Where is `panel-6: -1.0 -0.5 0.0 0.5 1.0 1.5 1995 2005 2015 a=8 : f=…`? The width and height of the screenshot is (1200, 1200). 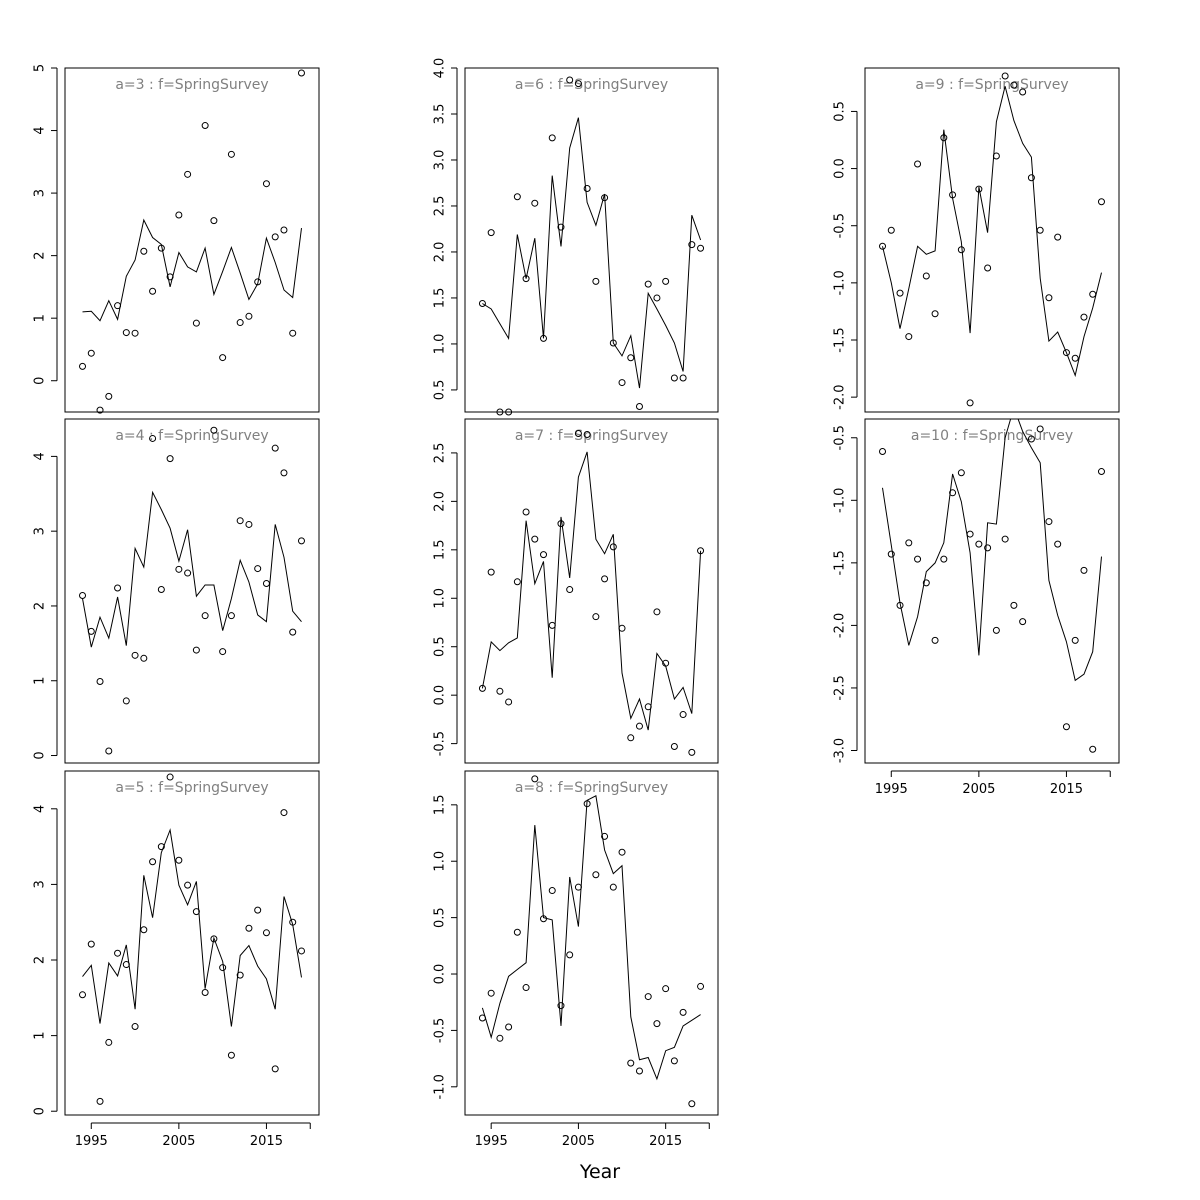
panel-6: -1.0 -0.5 0.0 0.5 1.0 1.5 1995 2005 2015 a=8 : f=… is located at coordinates (576, 959).